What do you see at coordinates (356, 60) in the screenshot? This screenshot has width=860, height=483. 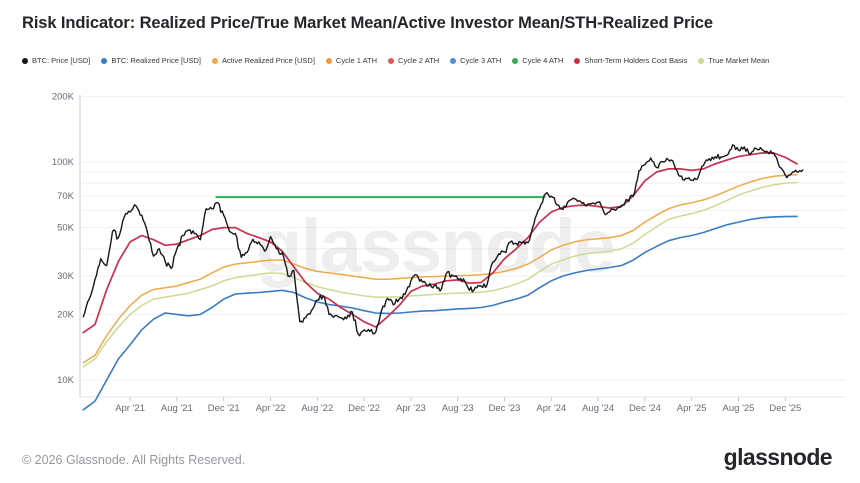 I see `legend-item-label: Cycle 1 ATH` at bounding box center [356, 60].